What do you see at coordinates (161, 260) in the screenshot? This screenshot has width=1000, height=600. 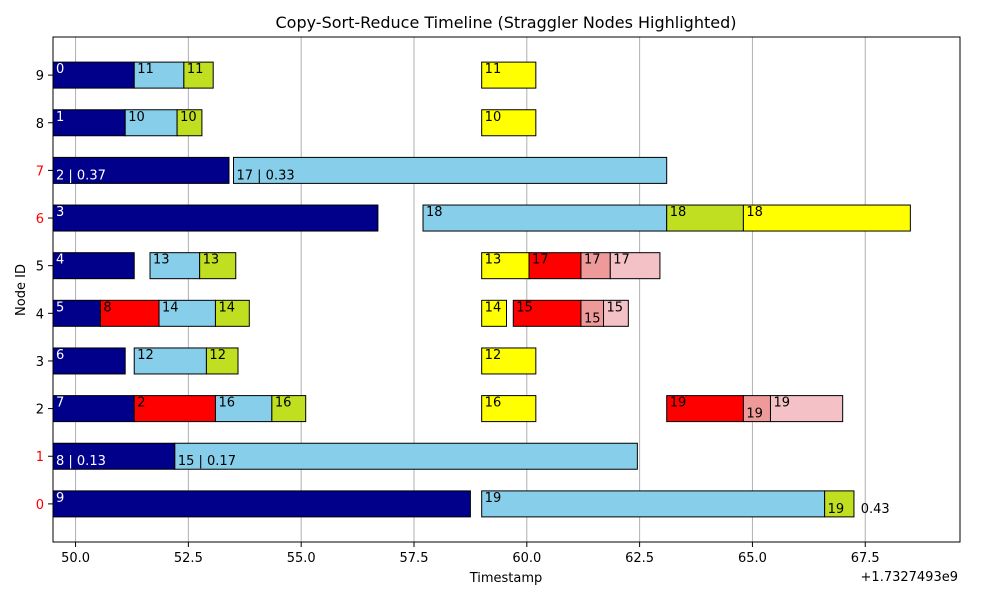 I see `bar-segment-label: 13` at bounding box center [161, 260].